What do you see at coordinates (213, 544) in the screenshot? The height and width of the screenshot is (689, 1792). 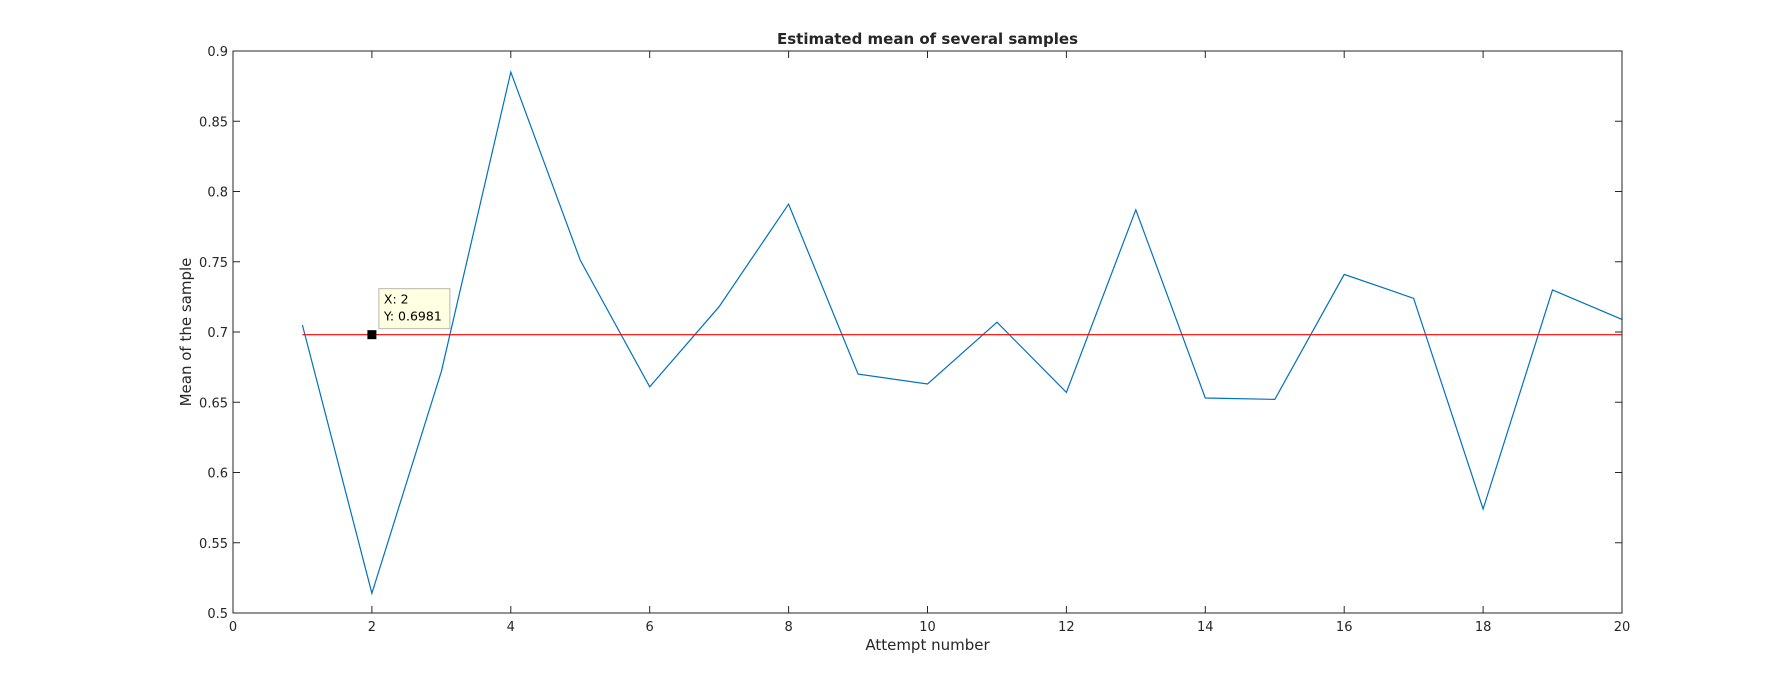 I see `y-tick-label: 0.55` at bounding box center [213, 544].